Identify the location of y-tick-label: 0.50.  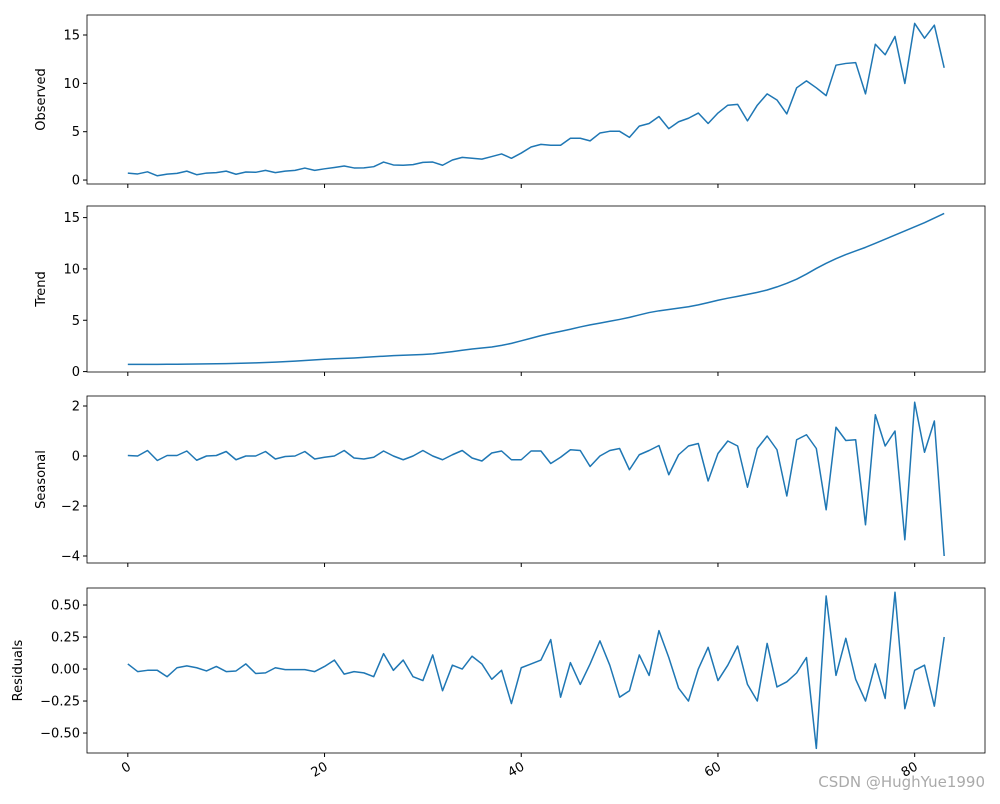
(65, 606).